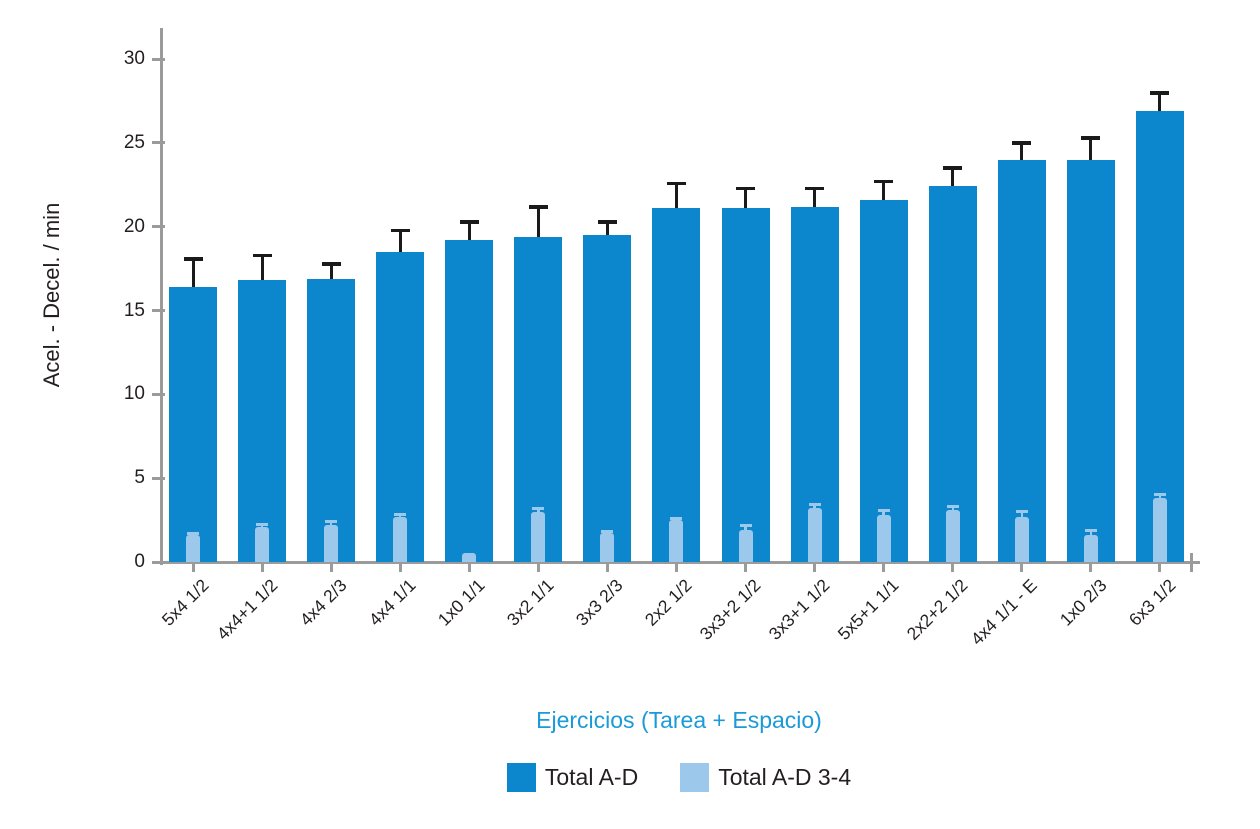 The height and width of the screenshot is (829, 1260). I want to click on x-tick-end, so click(1191, 562).